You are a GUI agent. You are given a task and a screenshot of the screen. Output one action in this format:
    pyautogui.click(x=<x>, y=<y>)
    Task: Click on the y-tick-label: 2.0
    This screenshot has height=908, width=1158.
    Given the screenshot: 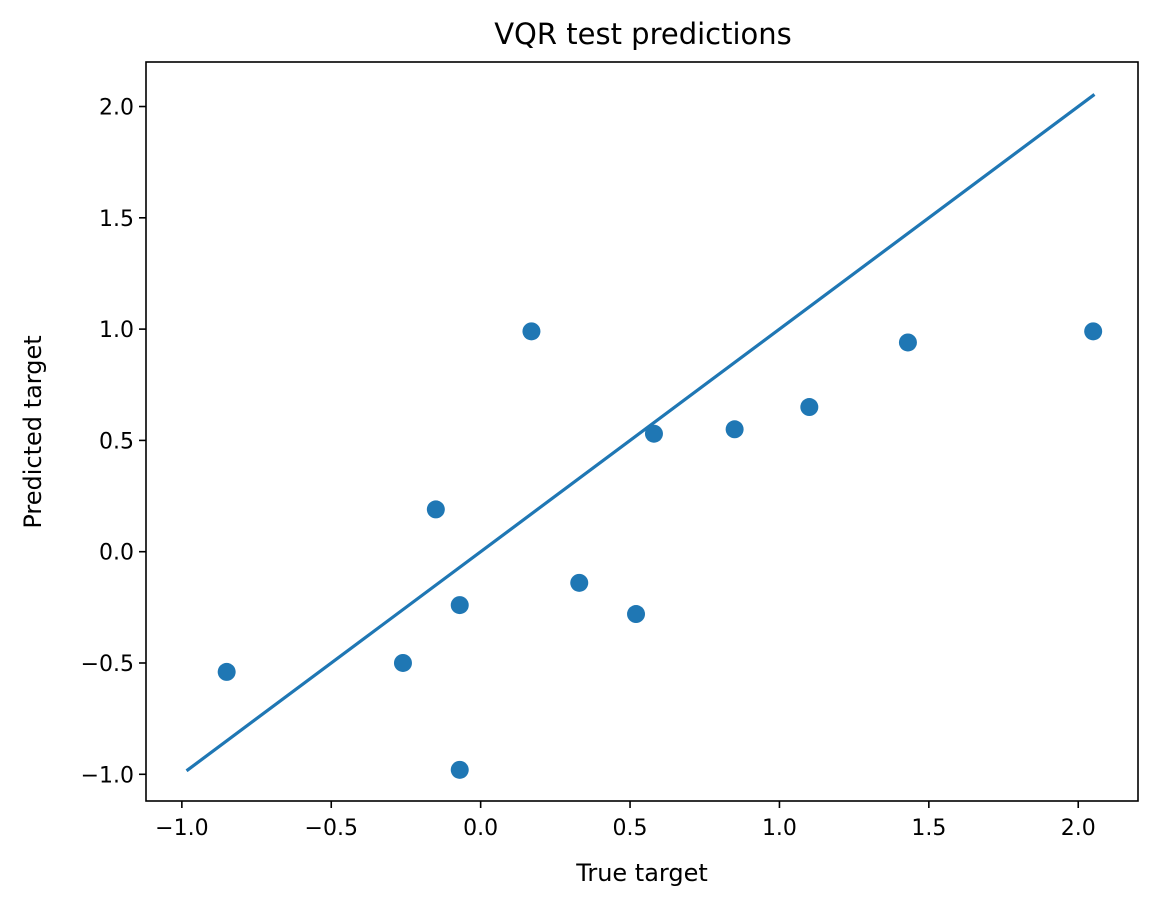 What is the action you would take?
    pyautogui.click(x=116, y=108)
    